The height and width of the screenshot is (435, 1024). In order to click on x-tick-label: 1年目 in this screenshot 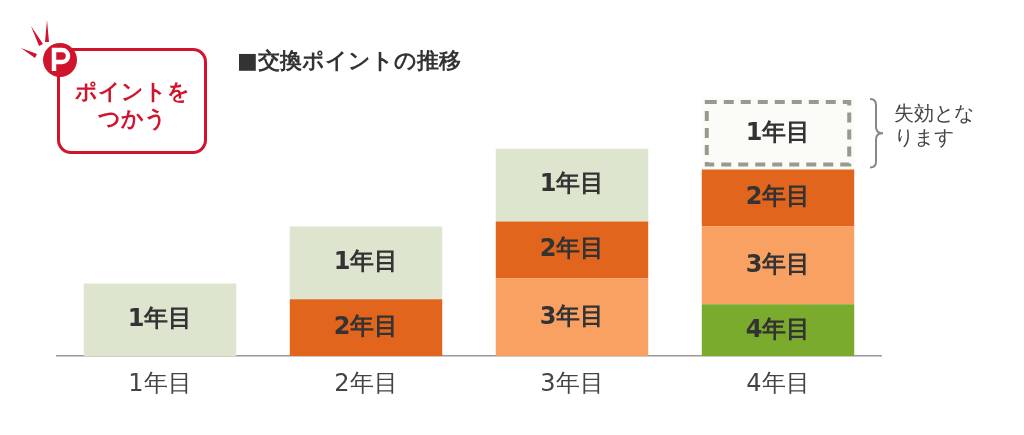, I will do `click(160, 382)`.